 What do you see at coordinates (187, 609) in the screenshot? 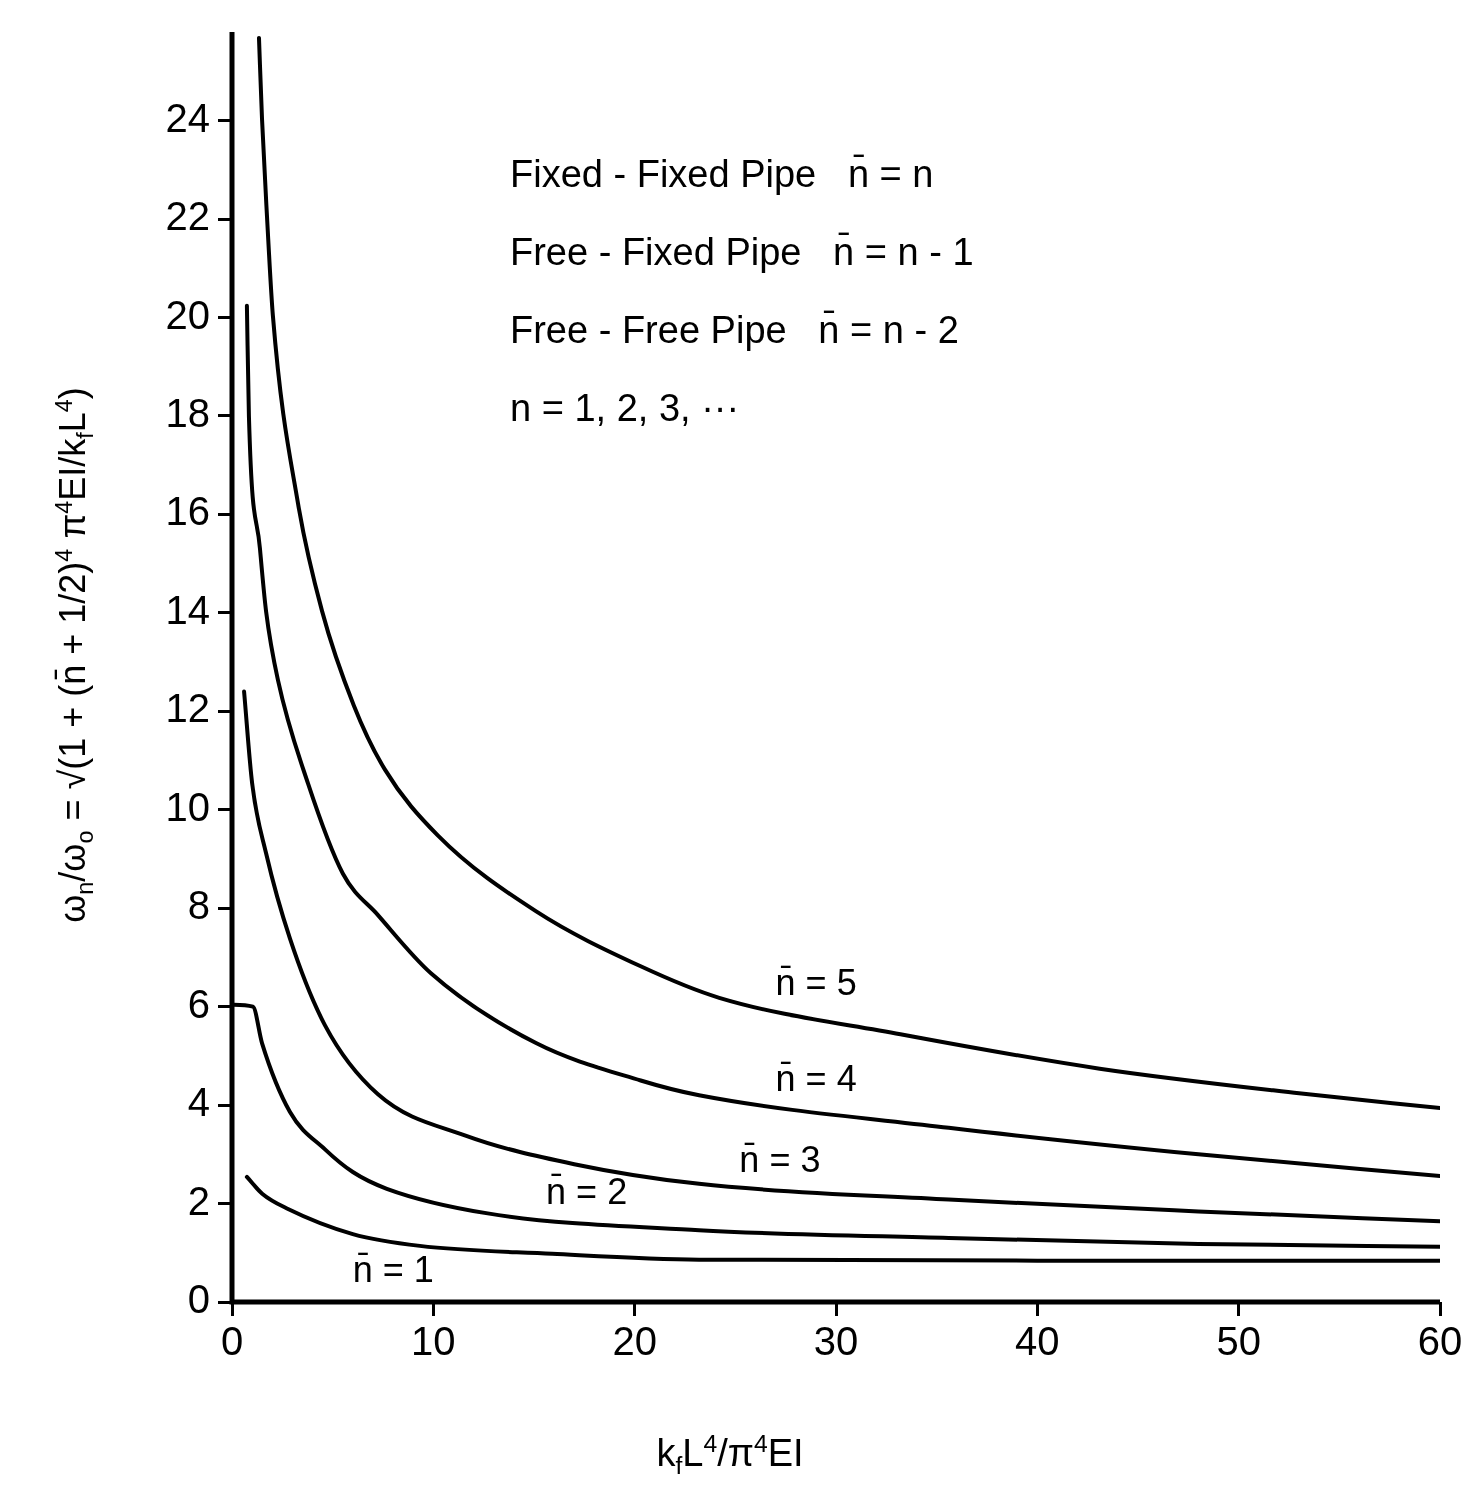
I see `y-tick-label: 14` at bounding box center [187, 609].